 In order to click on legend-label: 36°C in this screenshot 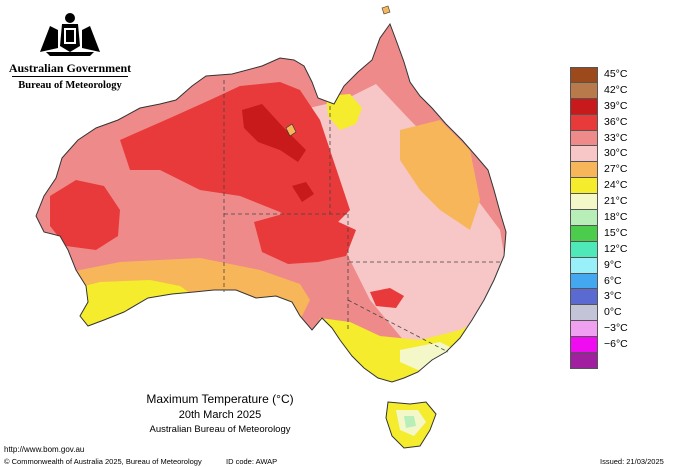, I will do `click(616, 121)`.